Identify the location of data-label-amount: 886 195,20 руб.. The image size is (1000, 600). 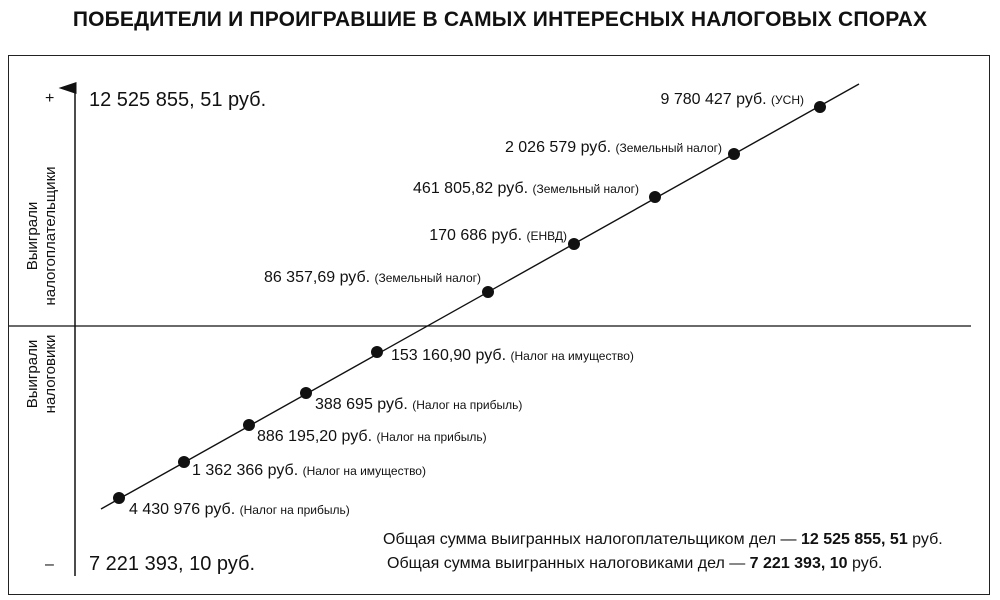
(316, 436).